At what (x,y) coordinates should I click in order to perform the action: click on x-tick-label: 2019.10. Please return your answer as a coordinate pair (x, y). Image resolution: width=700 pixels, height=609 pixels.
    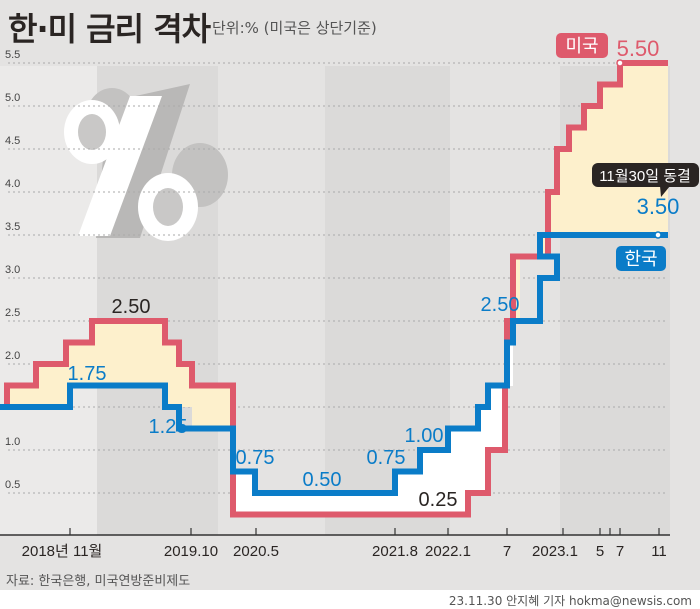
    Looking at the image, I should click on (191, 551).